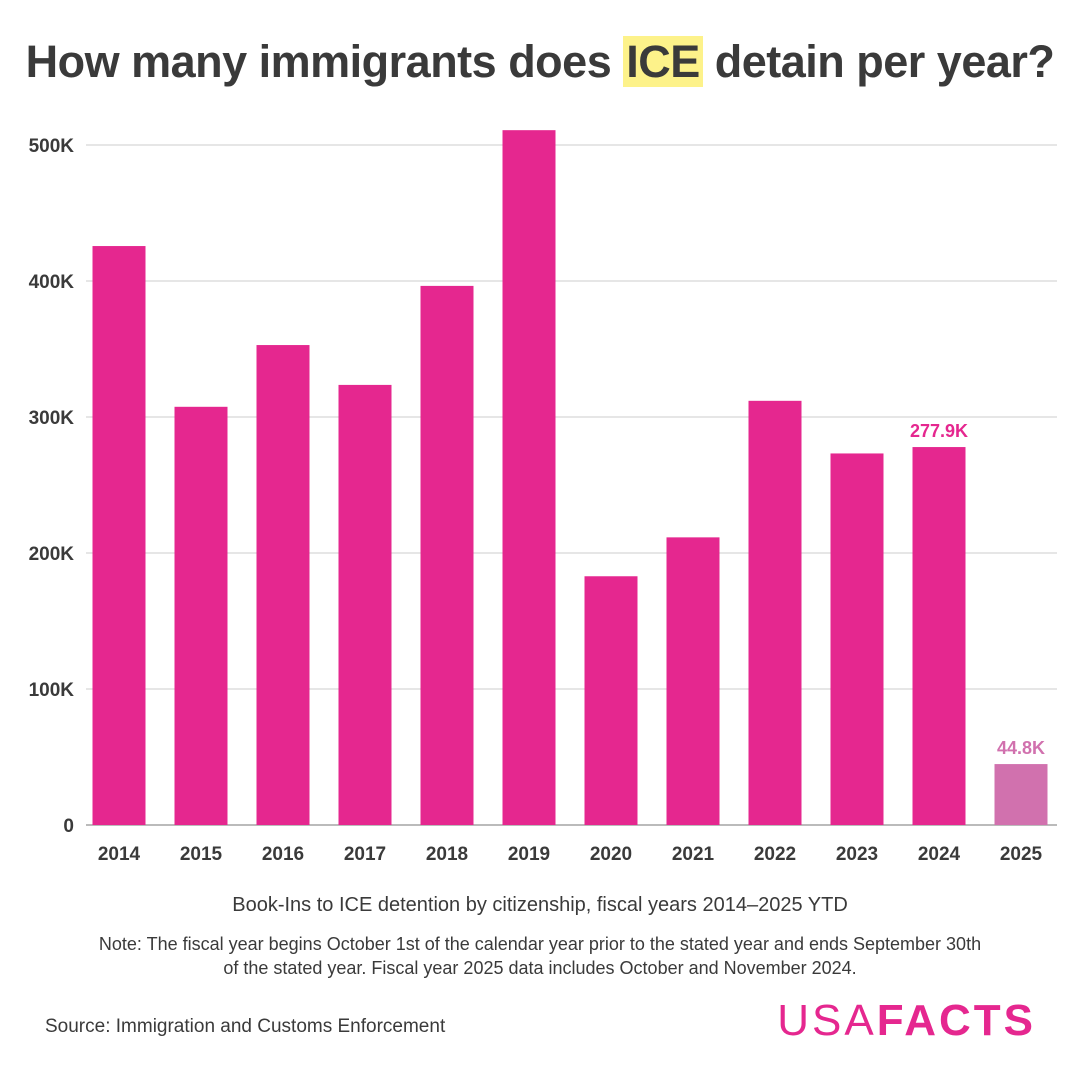 Image resolution: width=1080 pixels, height=1080 pixels. I want to click on data-label-2025: 44.8K, so click(1021, 748).